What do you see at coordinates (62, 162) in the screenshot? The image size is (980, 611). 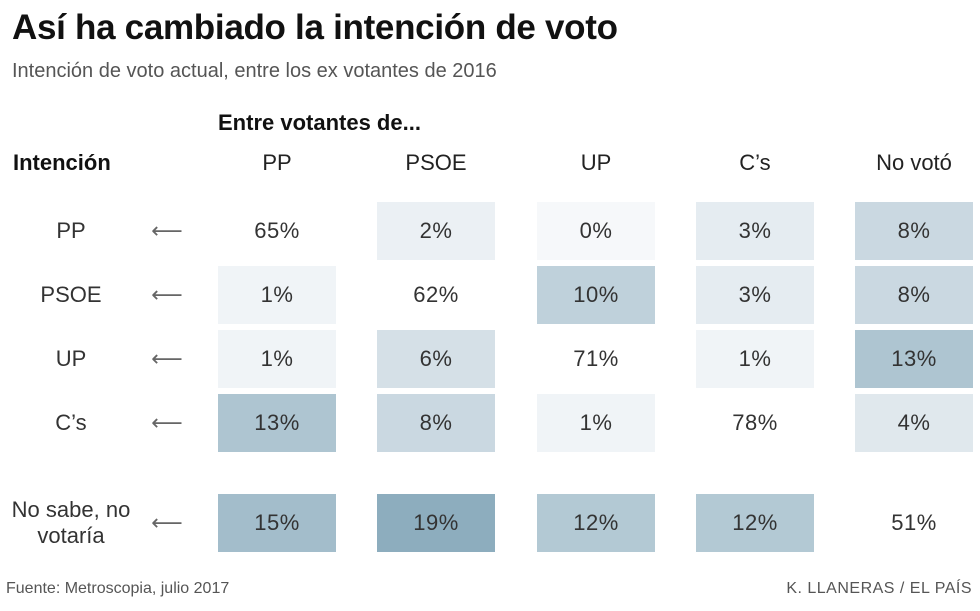 I see `row-header: Intención` at bounding box center [62, 162].